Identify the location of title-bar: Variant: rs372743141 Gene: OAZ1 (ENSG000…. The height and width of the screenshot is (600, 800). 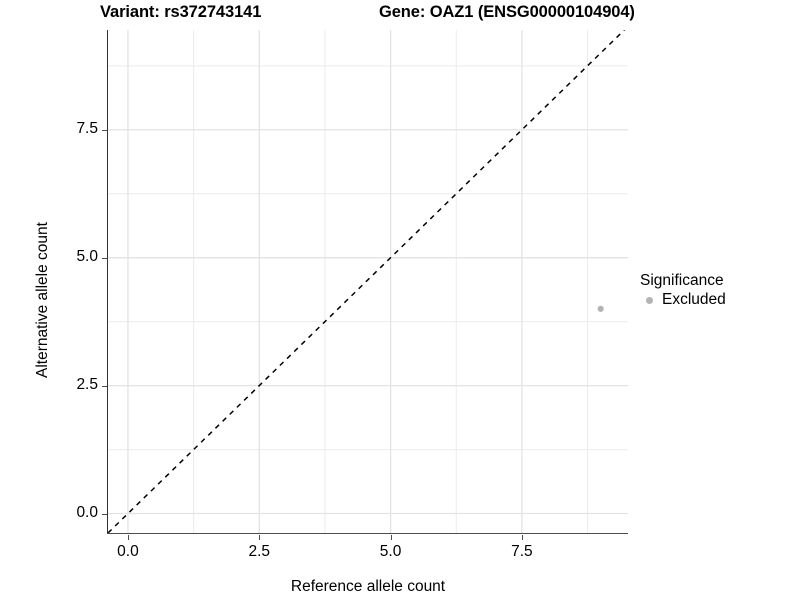
(400, 15).